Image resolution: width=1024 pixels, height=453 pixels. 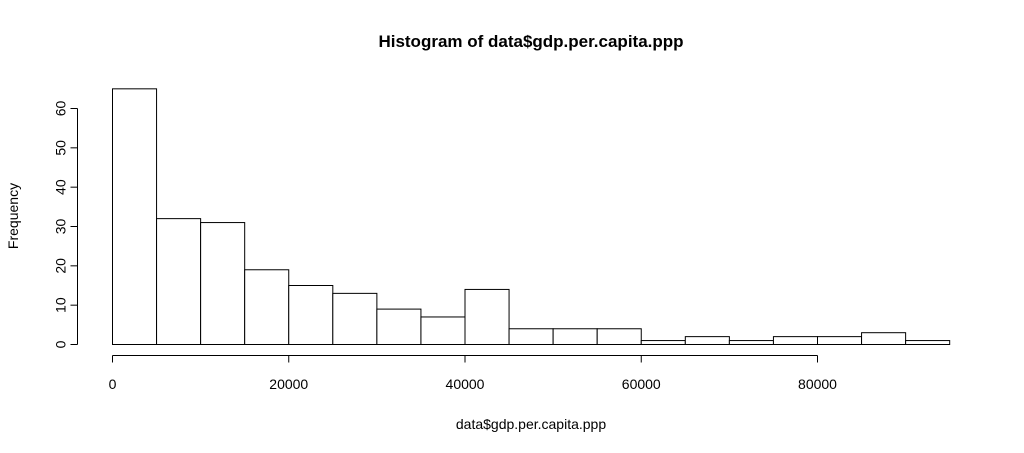 What do you see at coordinates (61, 187) in the screenshot?
I see `y-tick-label: 40` at bounding box center [61, 187].